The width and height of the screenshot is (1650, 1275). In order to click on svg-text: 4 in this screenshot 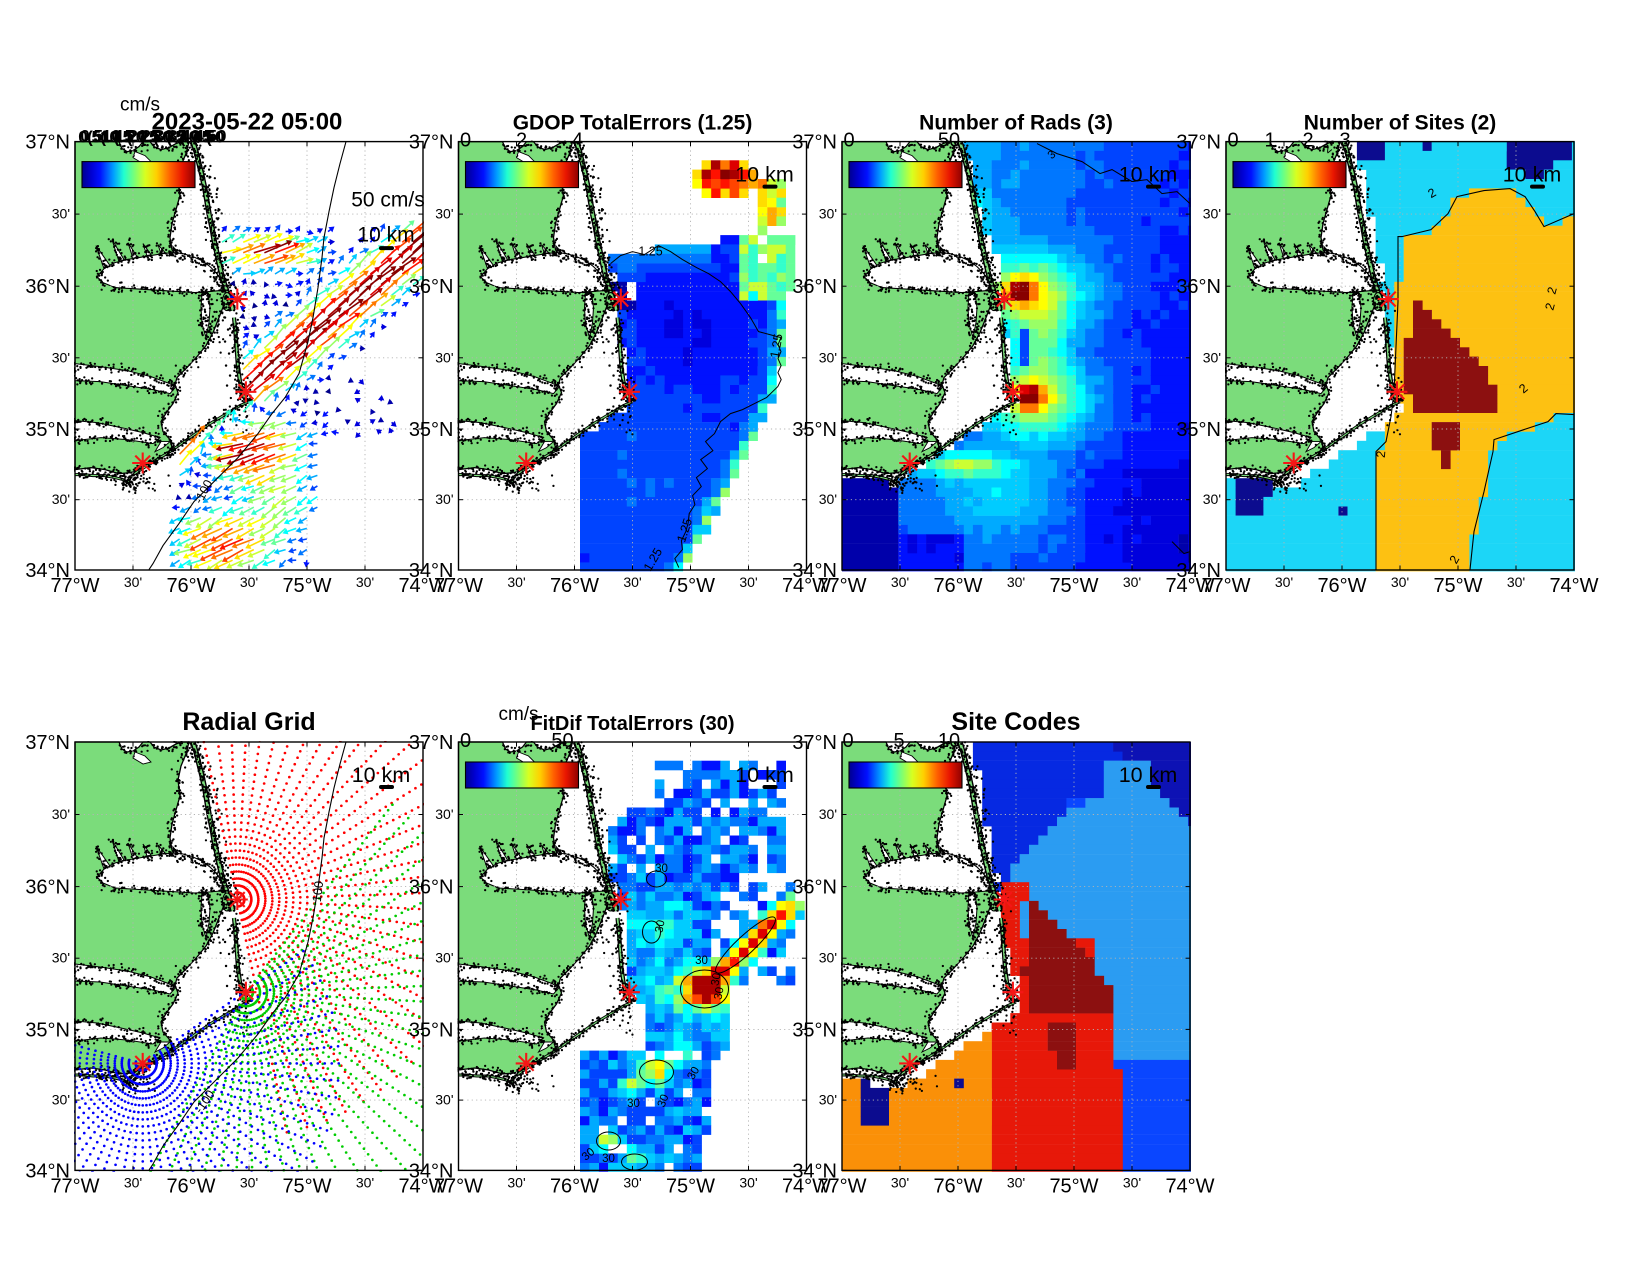, I will do `click(577, 141)`.